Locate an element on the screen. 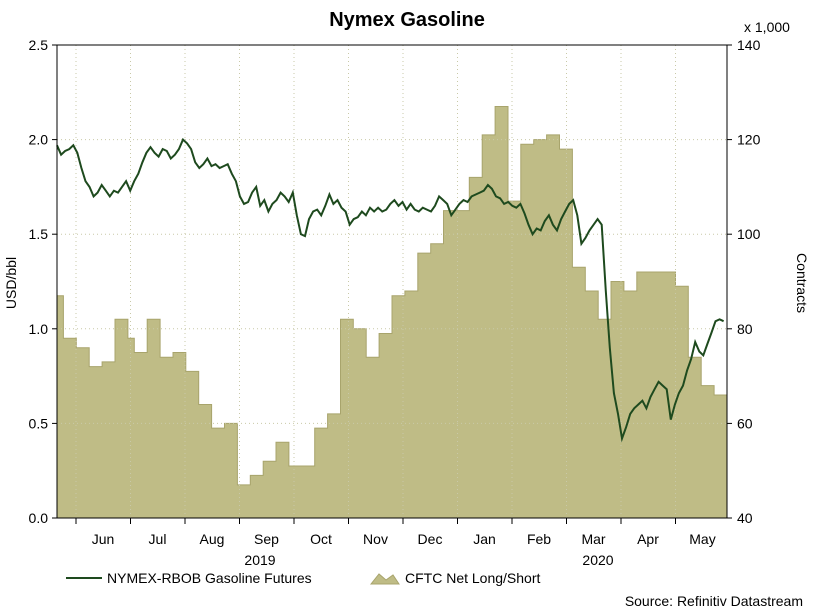  right-tick-label: 40 is located at coordinates (745, 518).